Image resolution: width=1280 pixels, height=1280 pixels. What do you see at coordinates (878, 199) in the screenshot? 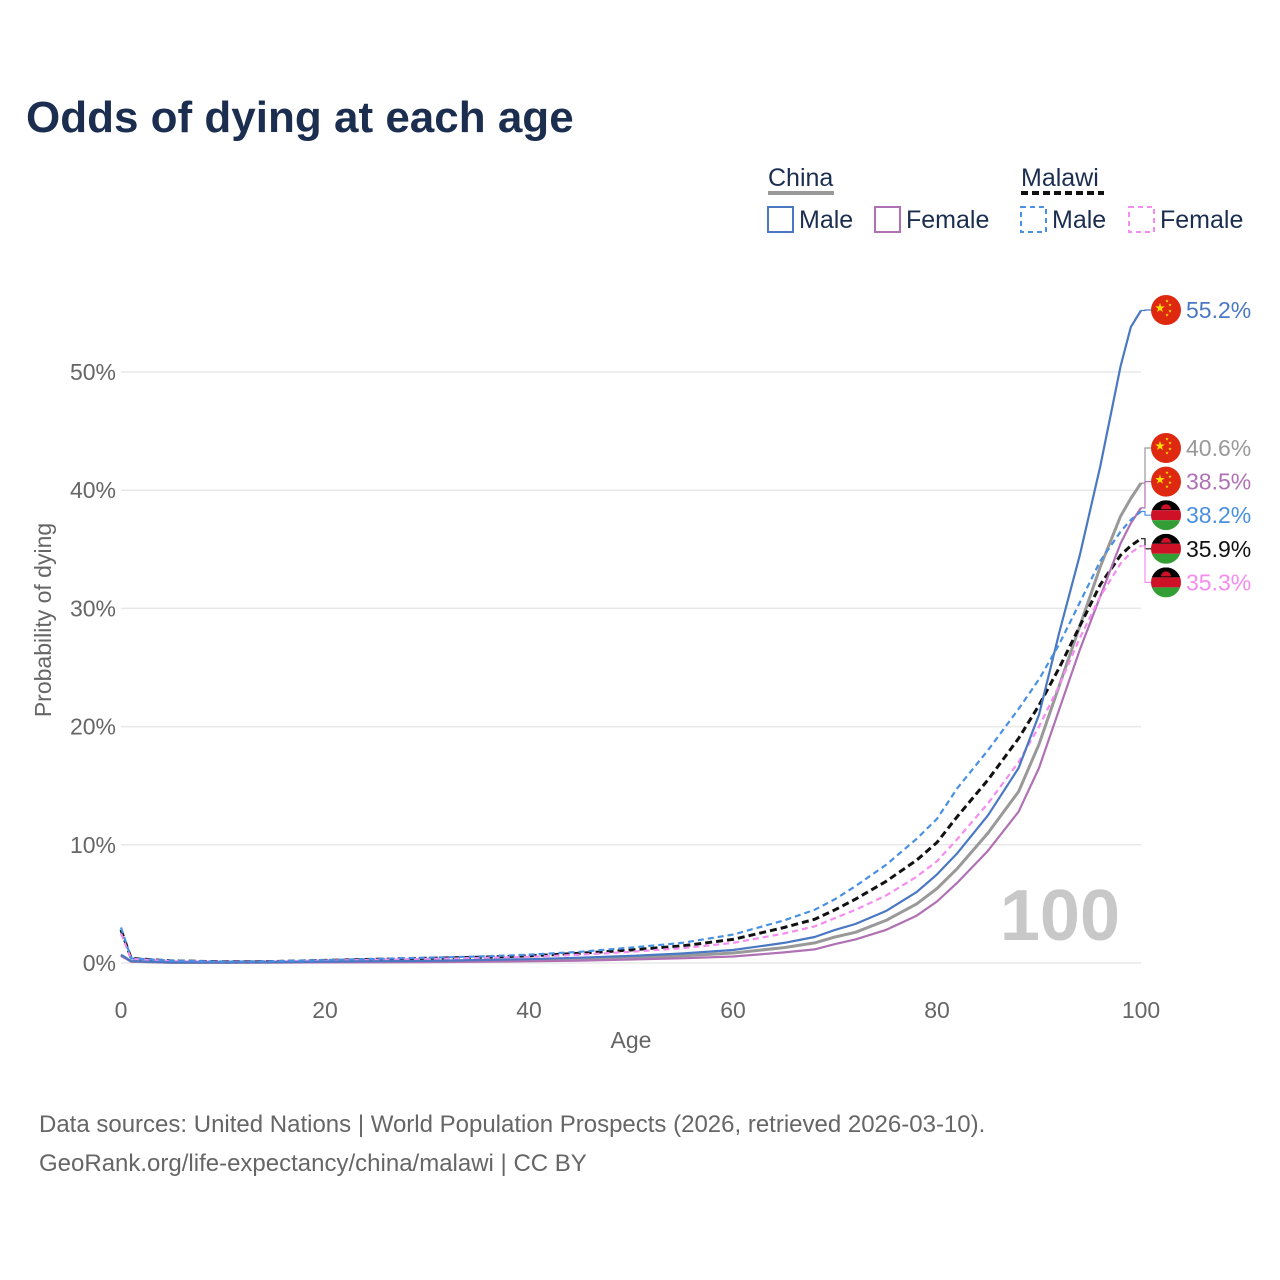
I see `legend-group-china: China Male Female` at bounding box center [878, 199].